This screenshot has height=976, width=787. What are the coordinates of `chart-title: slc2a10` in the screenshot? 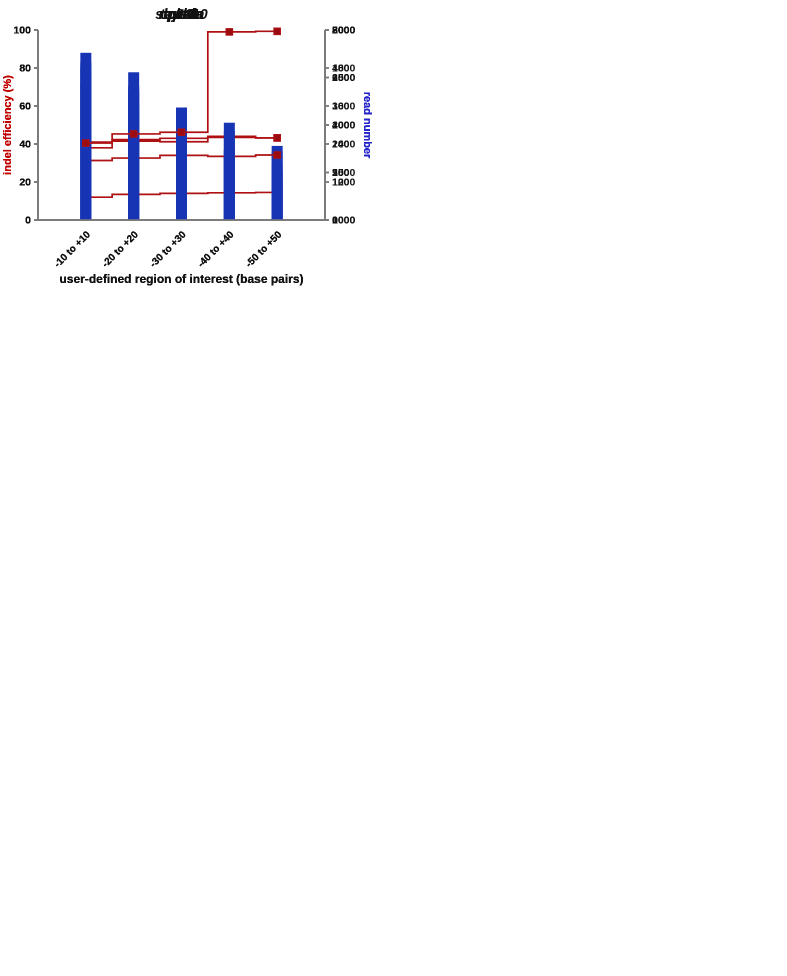 It's located at (181, 15).